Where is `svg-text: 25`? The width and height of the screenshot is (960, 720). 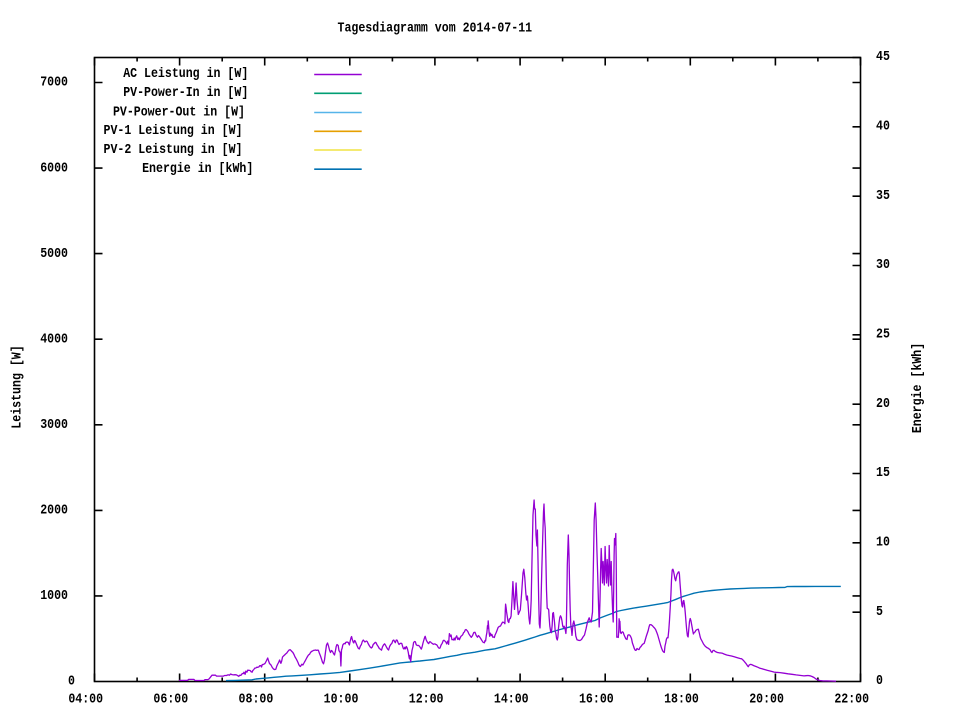
svg-text: 25 is located at coordinates (883, 335).